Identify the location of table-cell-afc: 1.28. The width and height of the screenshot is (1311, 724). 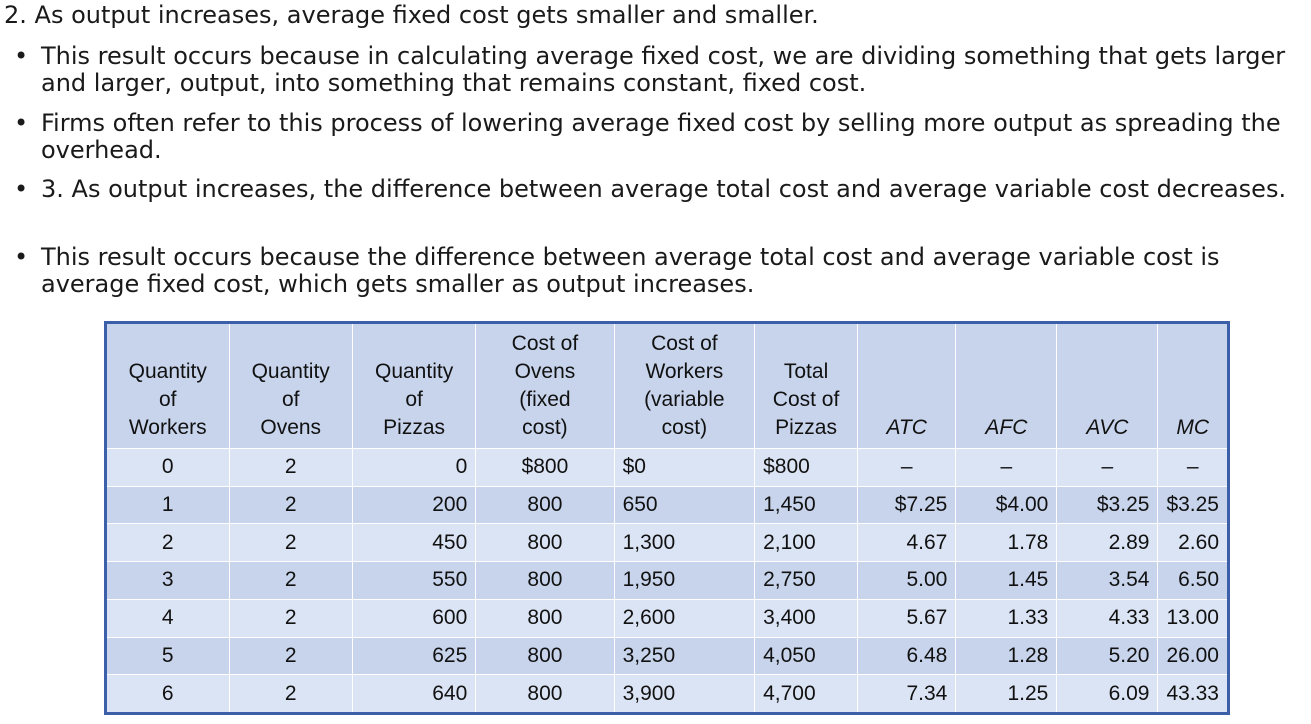
(1006, 655).